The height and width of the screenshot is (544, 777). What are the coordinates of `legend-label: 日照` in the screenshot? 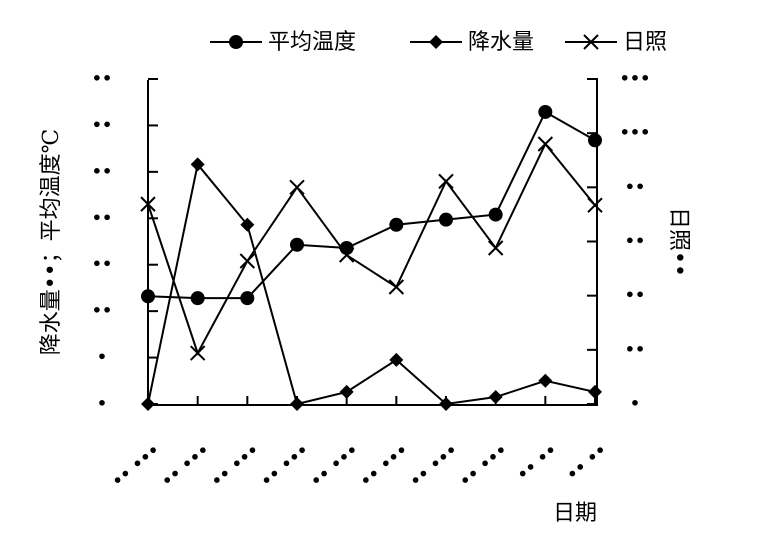 It's located at (645, 42).